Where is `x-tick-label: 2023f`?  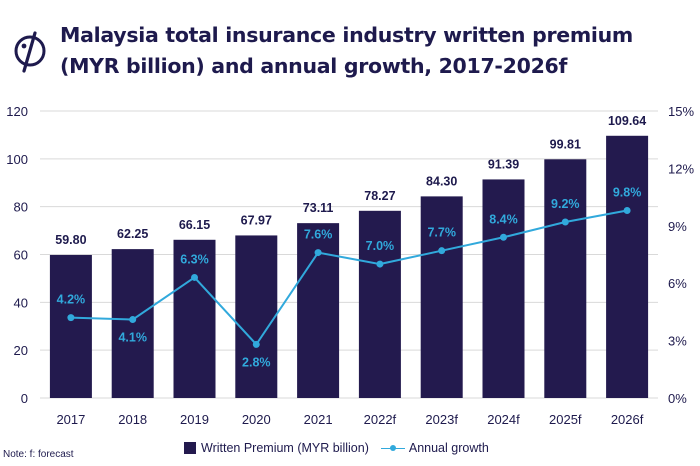
x-tick-label: 2023f is located at coordinates (441, 419).